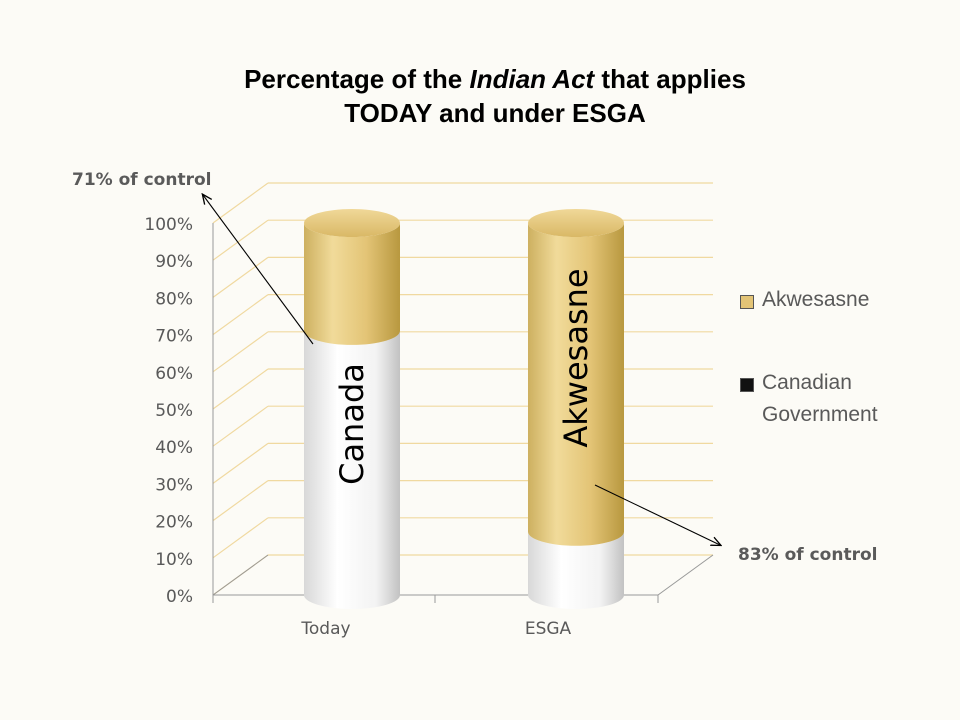 The height and width of the screenshot is (720, 960). Describe the element at coordinates (670, 79) in the screenshot. I see `title-line1-post: that applies` at that location.